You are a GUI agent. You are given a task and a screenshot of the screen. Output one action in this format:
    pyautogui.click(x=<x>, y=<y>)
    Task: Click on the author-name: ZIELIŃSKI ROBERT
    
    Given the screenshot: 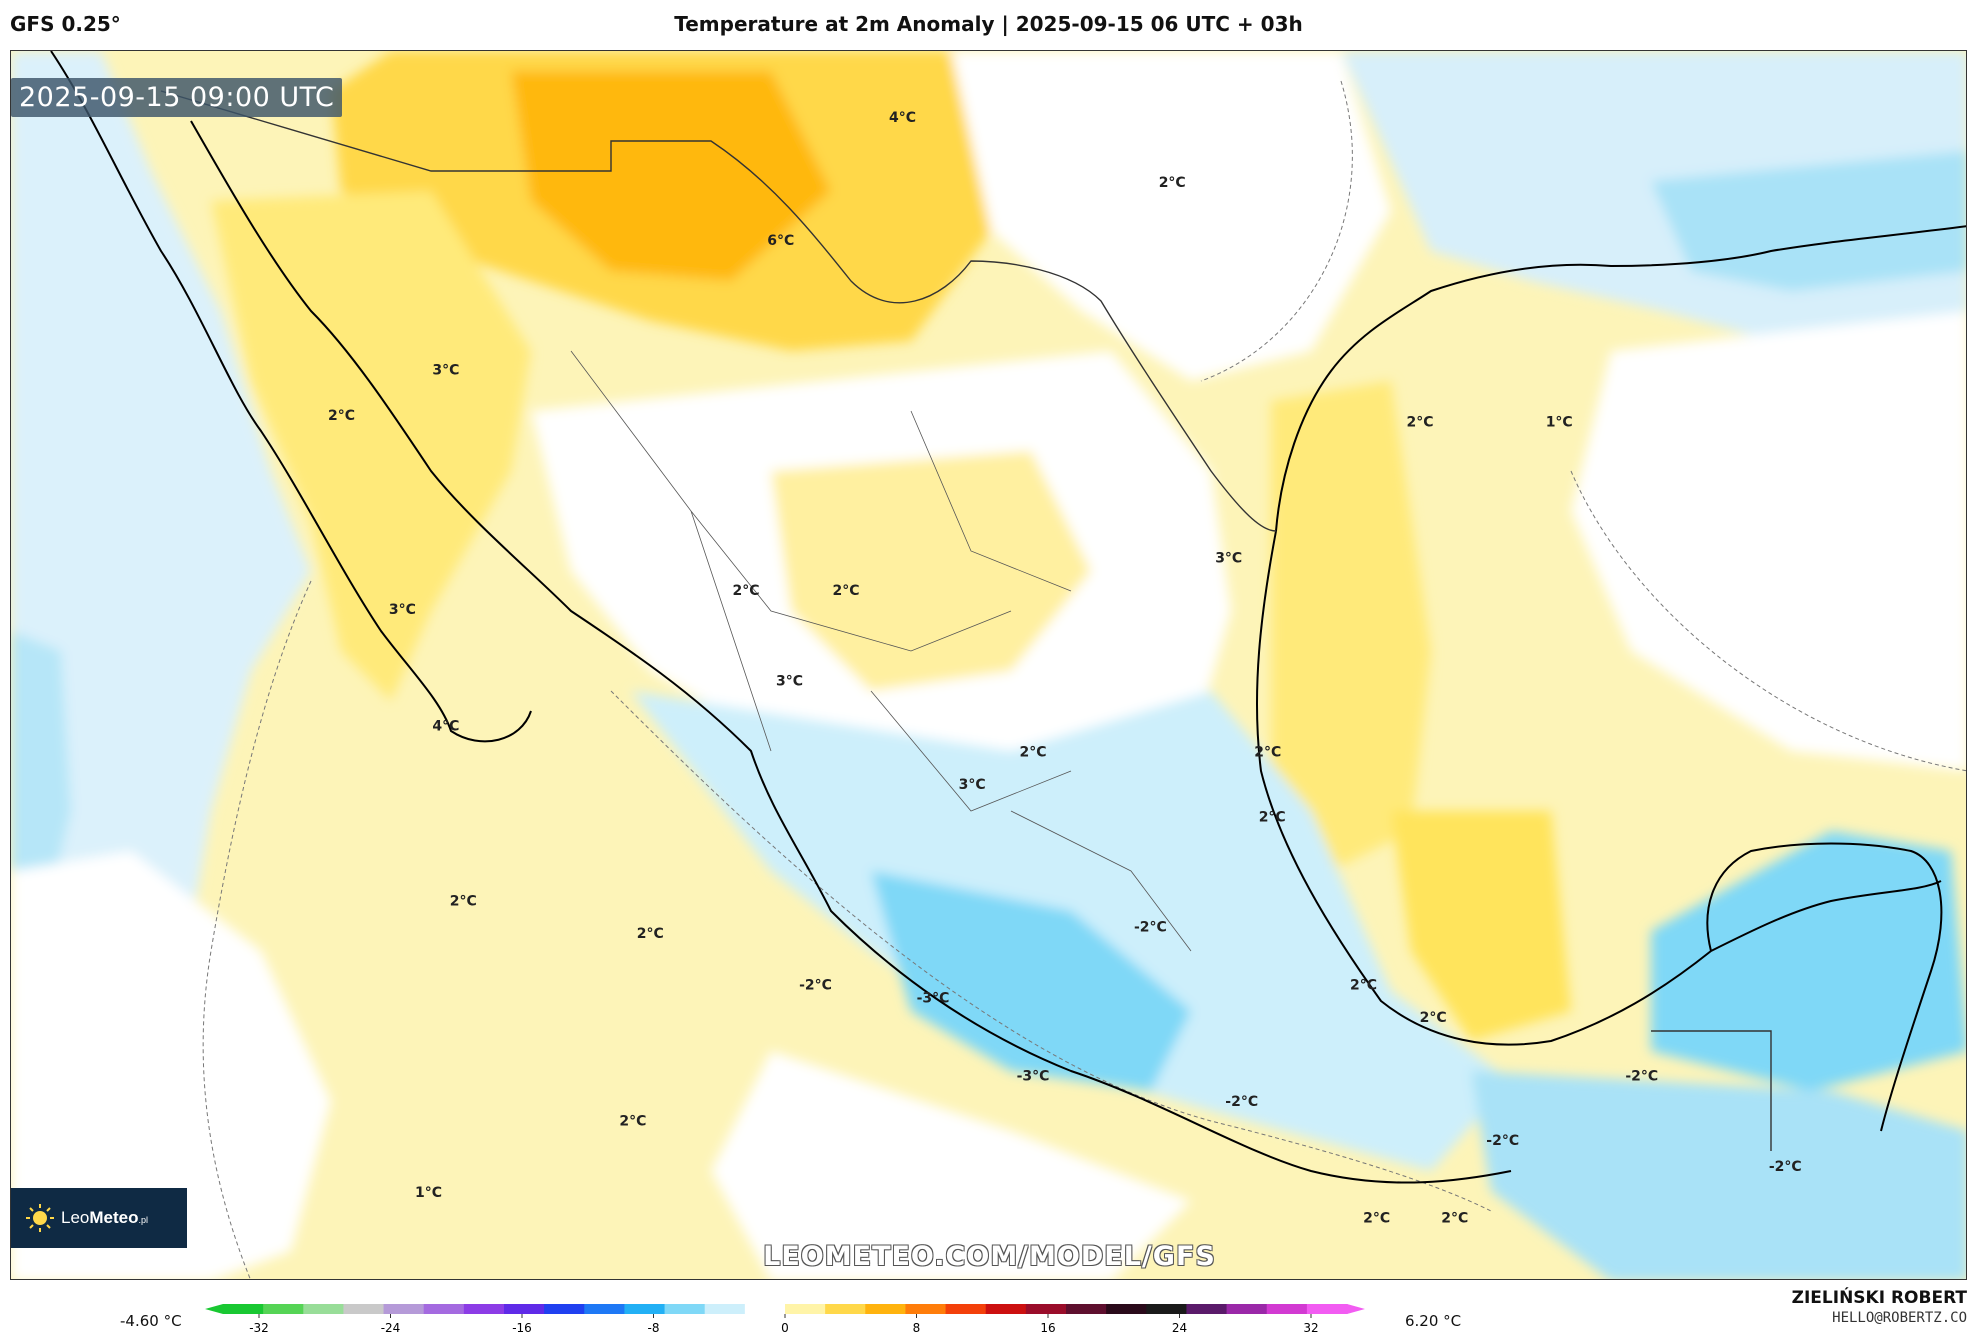 What is the action you would take?
    pyautogui.click(x=1879, y=1298)
    